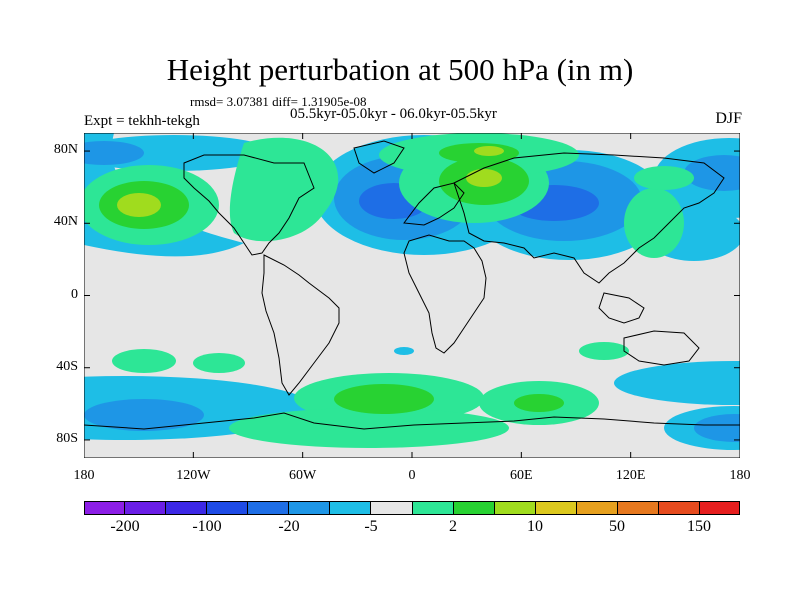 The width and height of the screenshot is (800, 600). What do you see at coordinates (535, 526) in the screenshot?
I see `colorbar-label: 10` at bounding box center [535, 526].